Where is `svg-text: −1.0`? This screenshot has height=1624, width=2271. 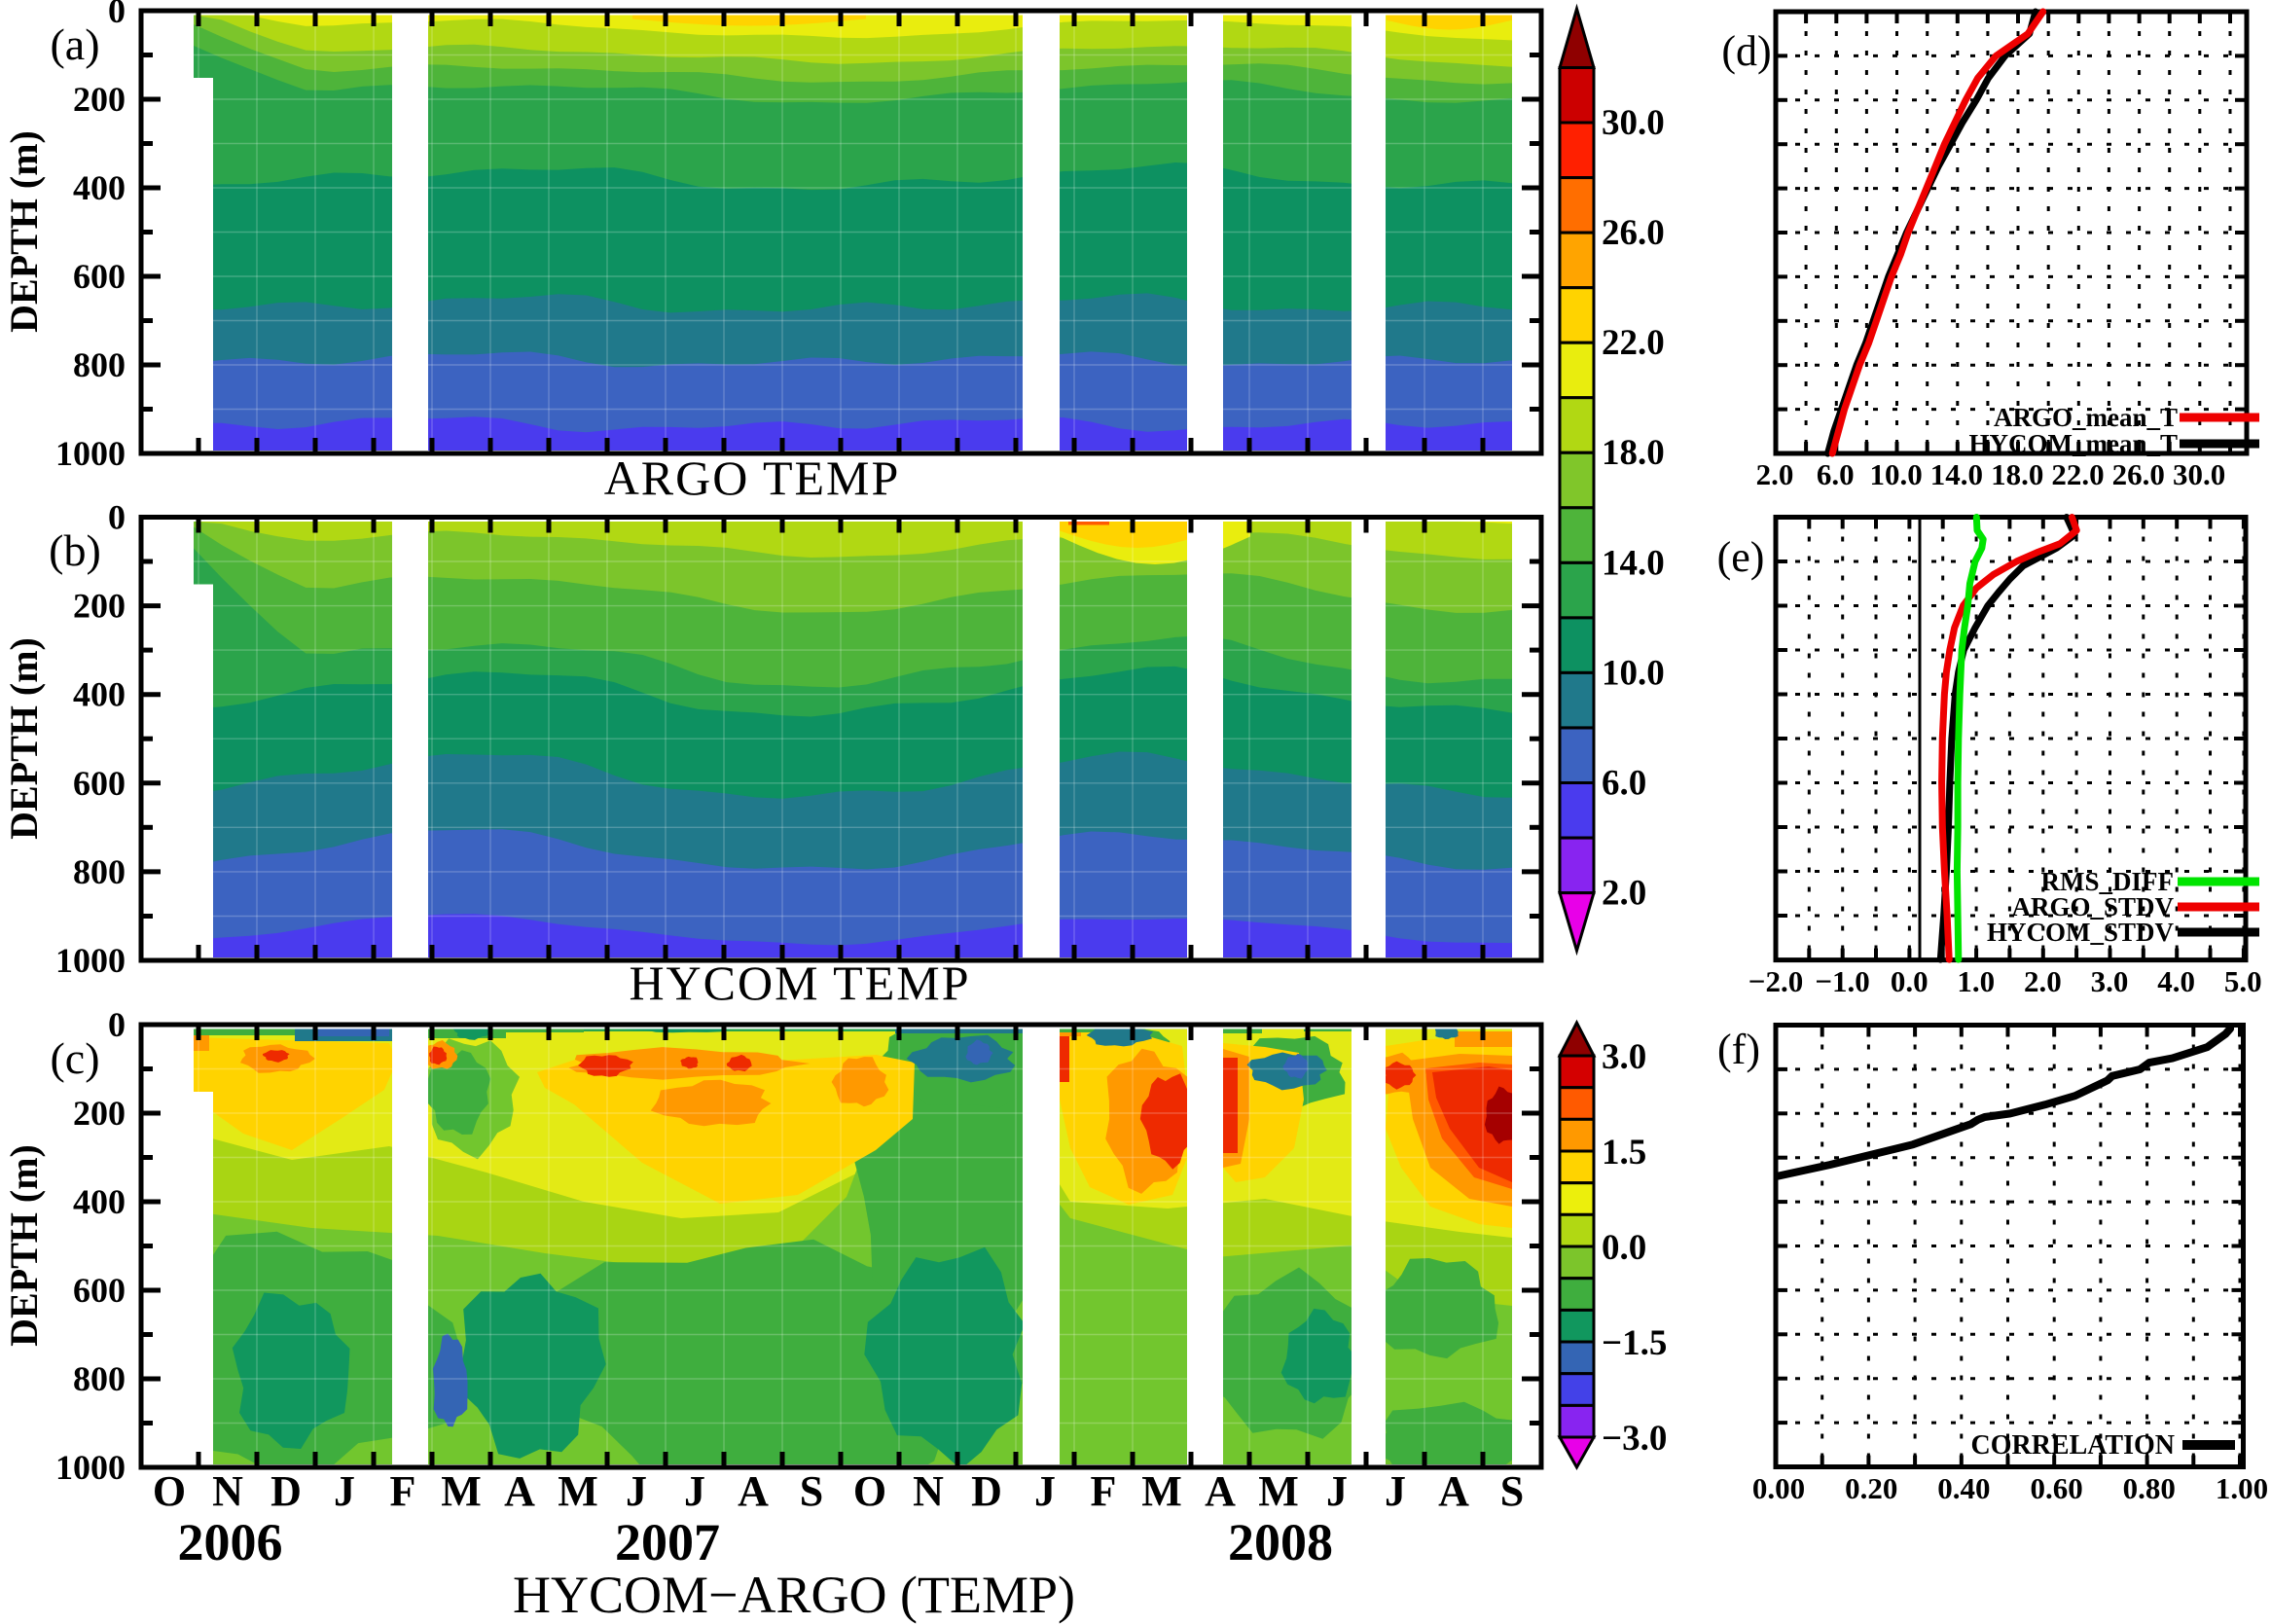
svg-text: −1.0 is located at coordinates (1842, 981).